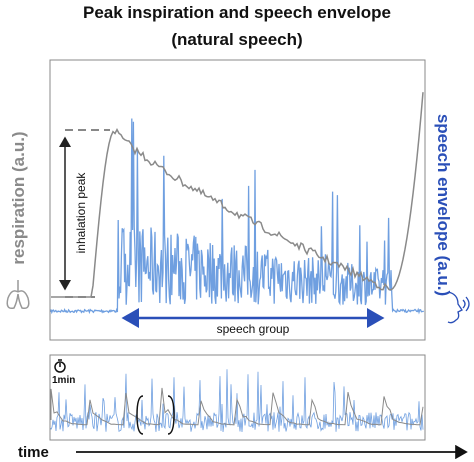 The width and height of the screenshot is (474, 462). Describe the element at coordinates (237, 406) in the screenshot. I see `overview-respiration` at that location.